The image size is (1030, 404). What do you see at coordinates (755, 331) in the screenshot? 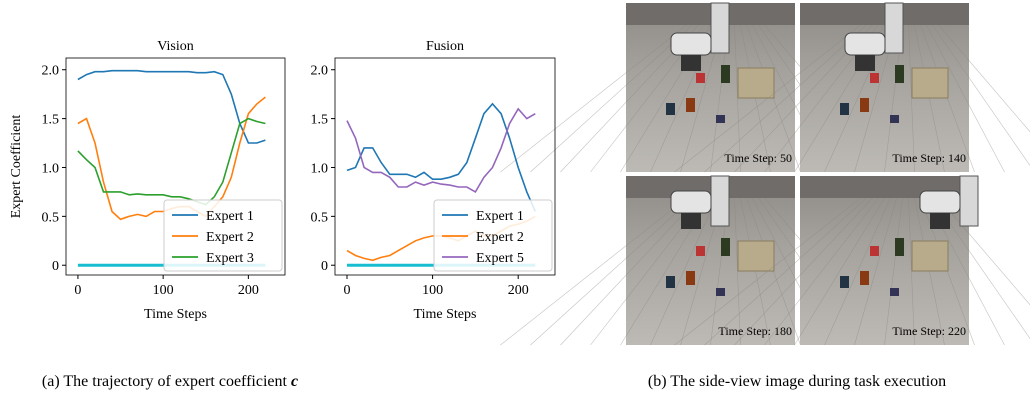
I see `time-step-label: Time Step: 180` at bounding box center [755, 331].